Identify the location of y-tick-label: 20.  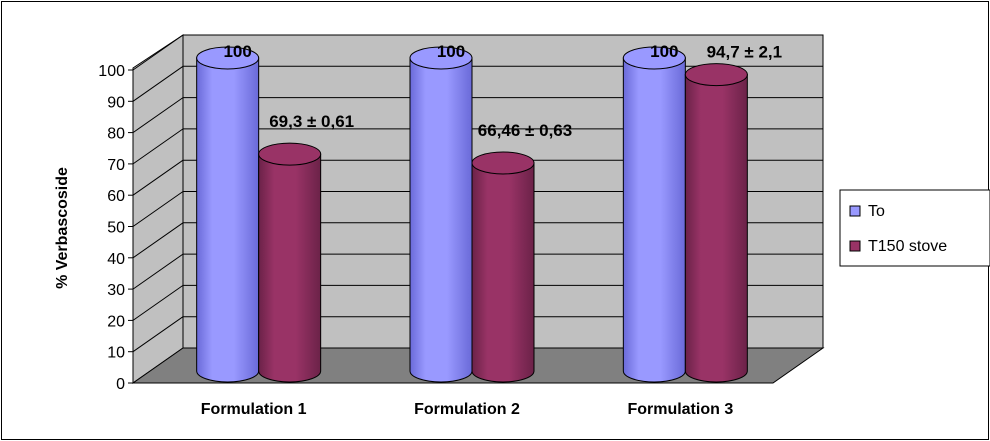
(116, 321).